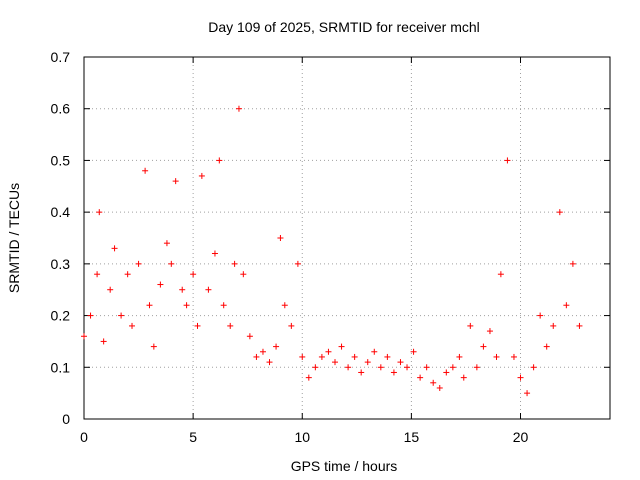  Describe the element at coordinates (66, 419) in the screenshot. I see `y-tick-label: 0` at that location.